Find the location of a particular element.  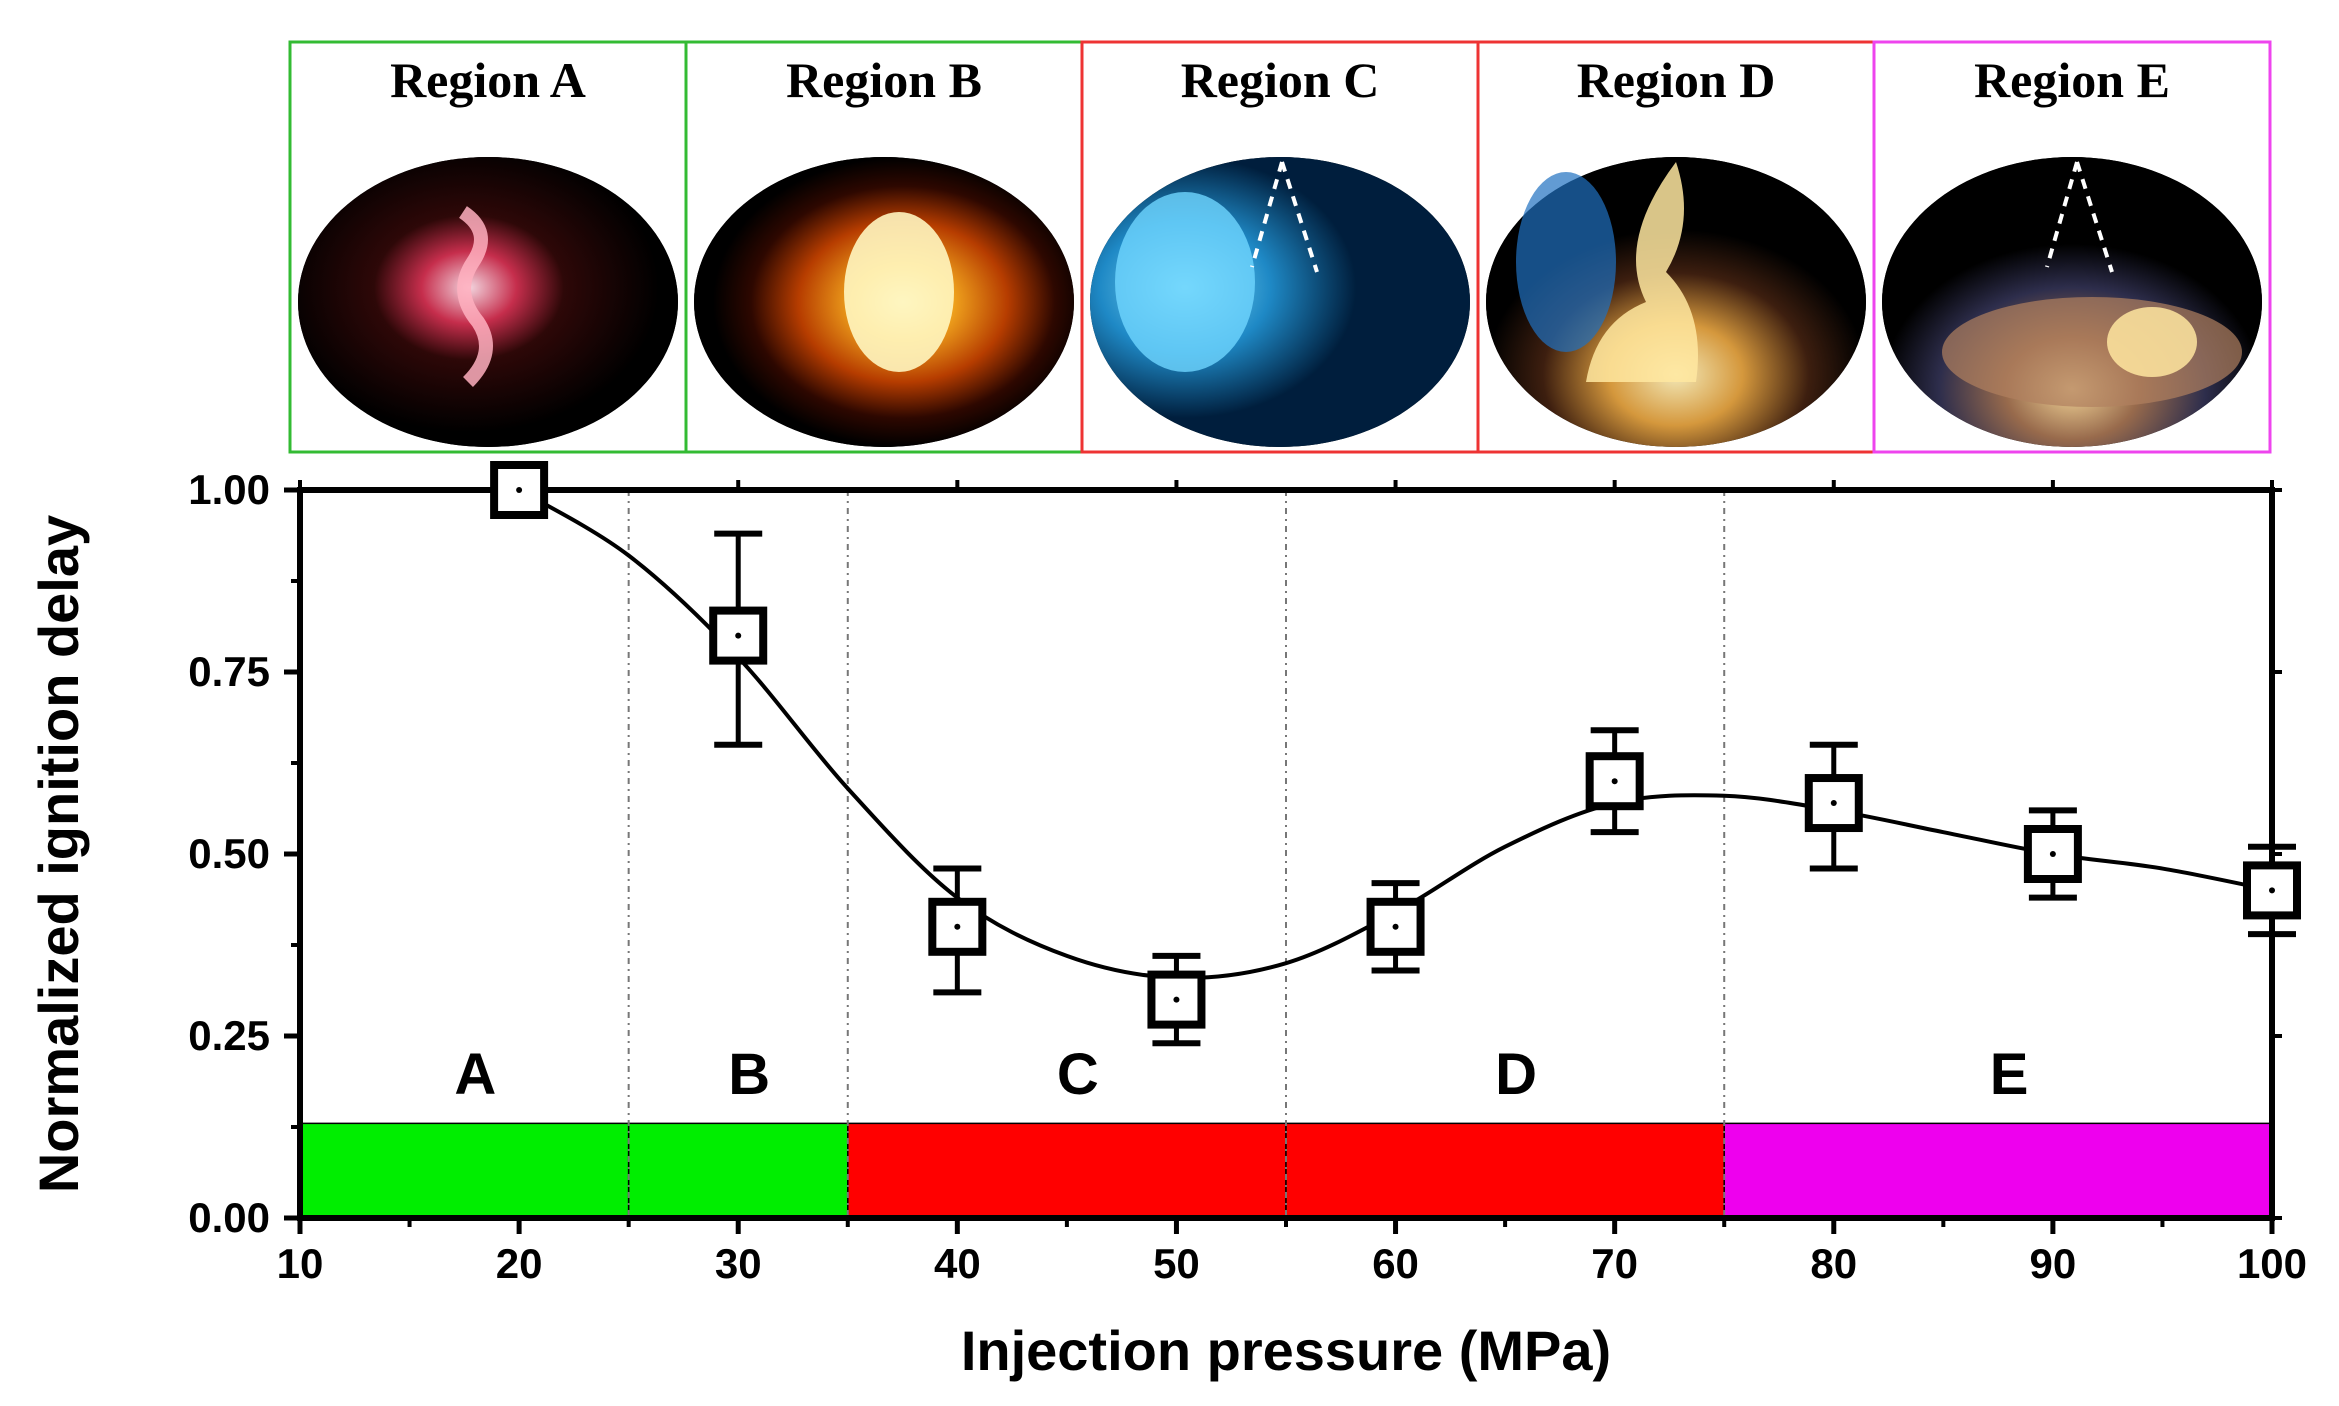

panel-region-d: Region D is located at coordinates (1676, 247).